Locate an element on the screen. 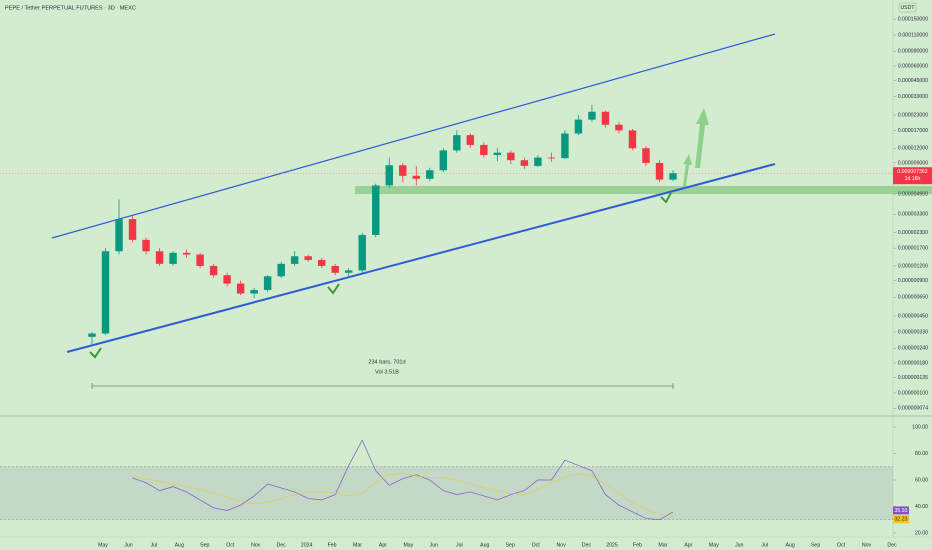  y-tick-label: 0.000012000 is located at coordinates (913, 149).